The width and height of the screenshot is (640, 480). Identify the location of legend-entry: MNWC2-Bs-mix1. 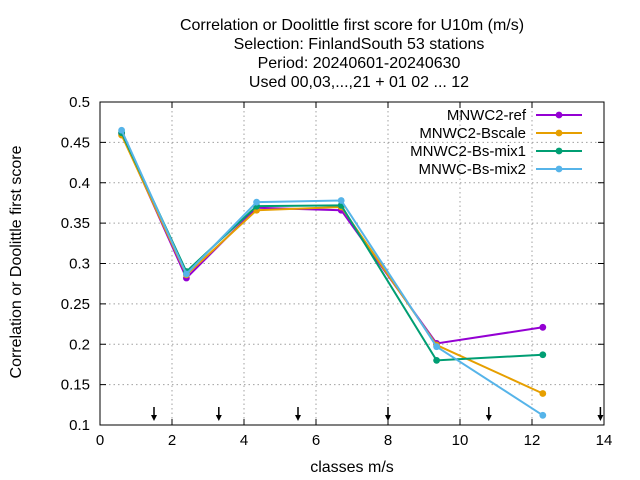
(496, 151).